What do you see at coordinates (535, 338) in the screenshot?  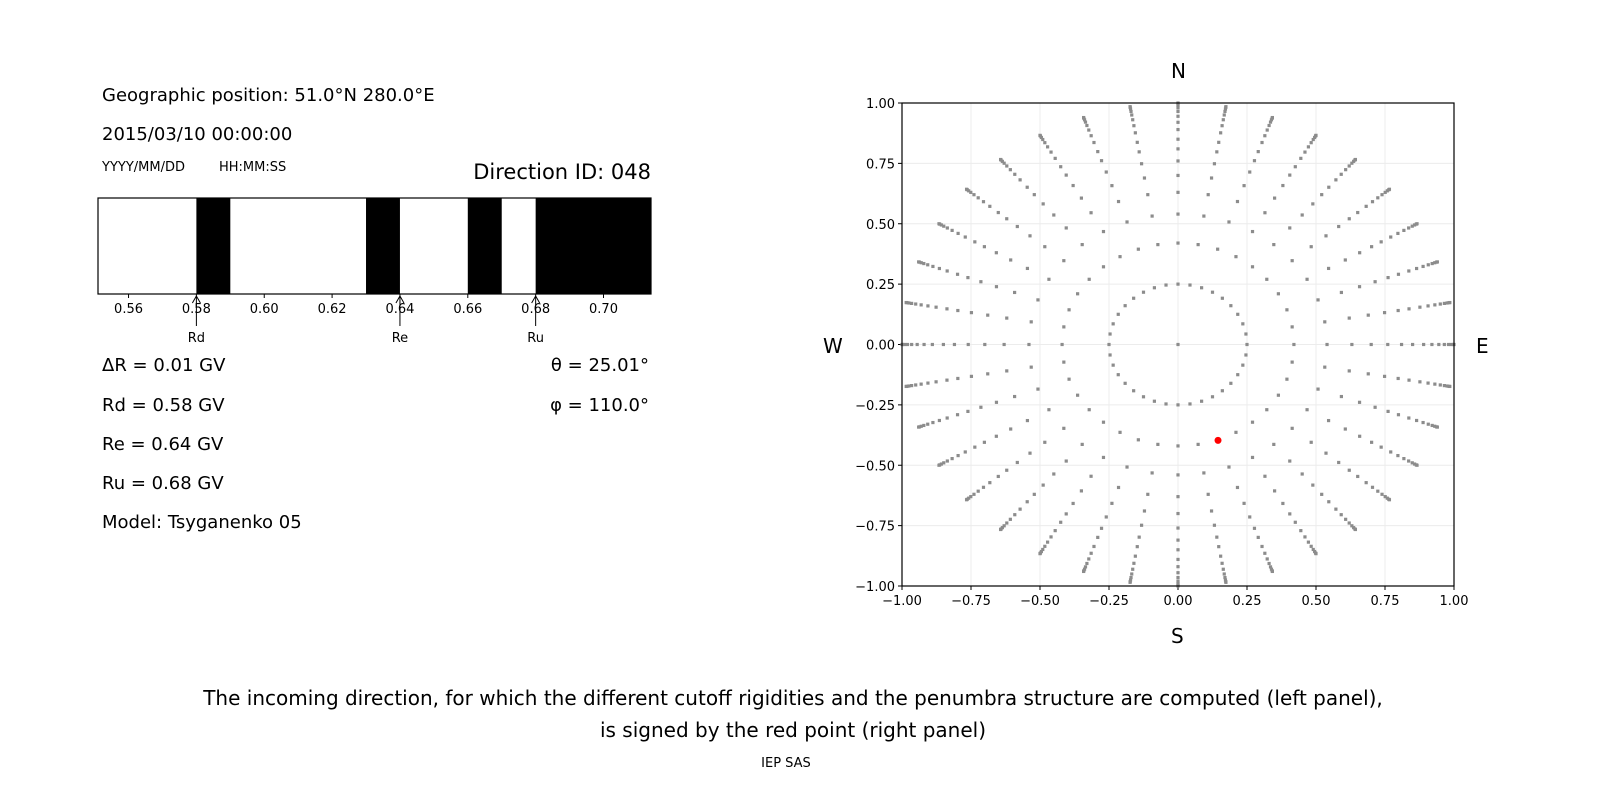 I see `marker-label-ru: Ru` at bounding box center [535, 338].